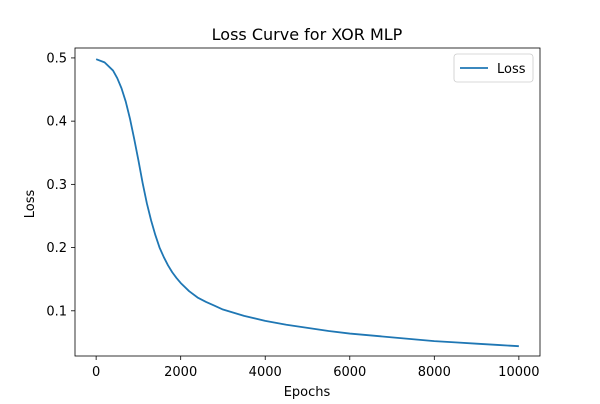 This screenshot has width=600, height=404. I want to click on y-axis-label: Loss, so click(30, 204).